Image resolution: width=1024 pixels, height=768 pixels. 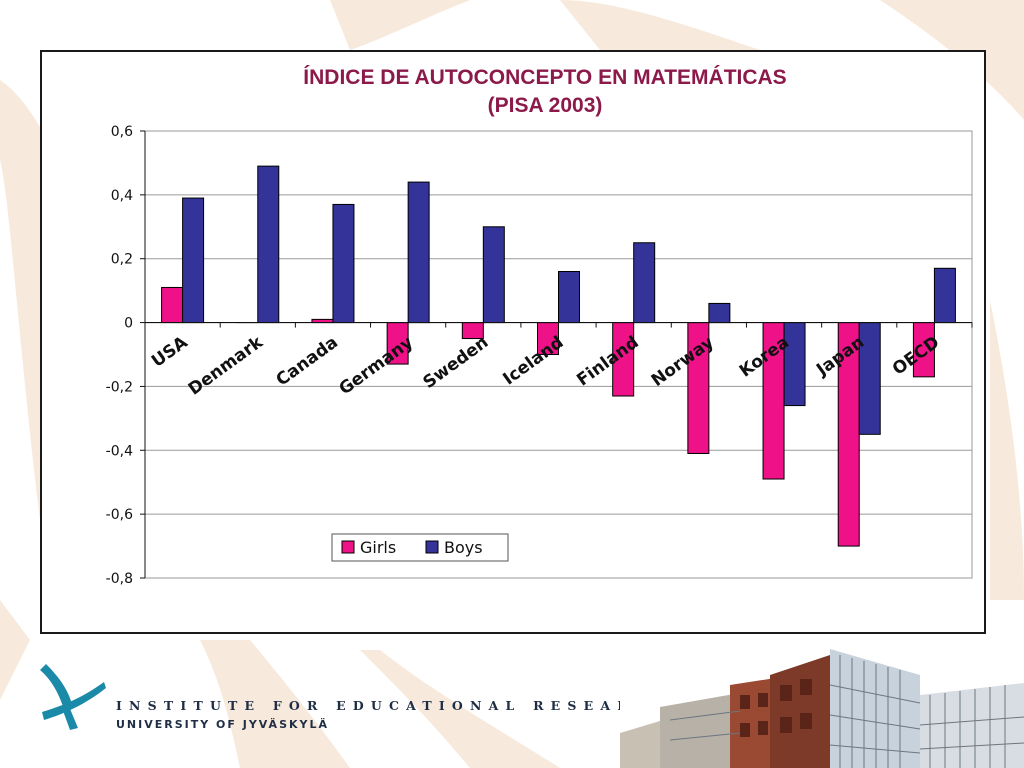 I want to click on bar-boys-denmark, so click(x=268, y=244).